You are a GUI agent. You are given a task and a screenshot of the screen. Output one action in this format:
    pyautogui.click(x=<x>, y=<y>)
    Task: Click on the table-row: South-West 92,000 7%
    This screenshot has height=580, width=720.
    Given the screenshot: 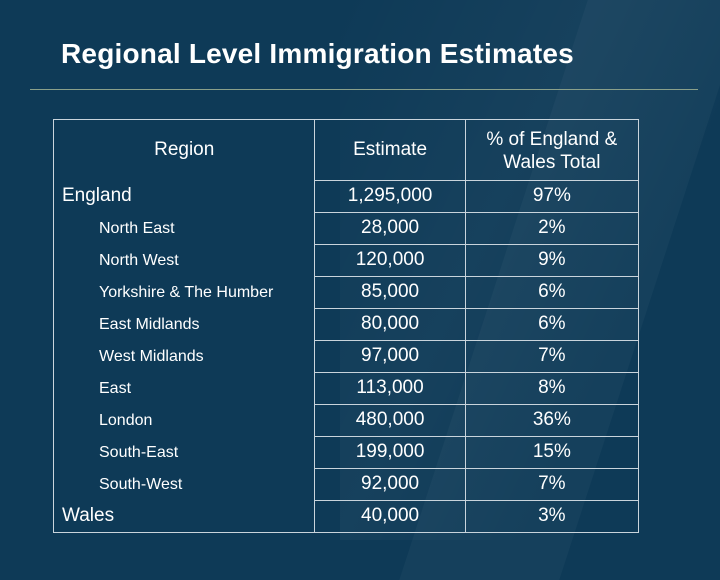 What is the action you would take?
    pyautogui.click(x=346, y=484)
    